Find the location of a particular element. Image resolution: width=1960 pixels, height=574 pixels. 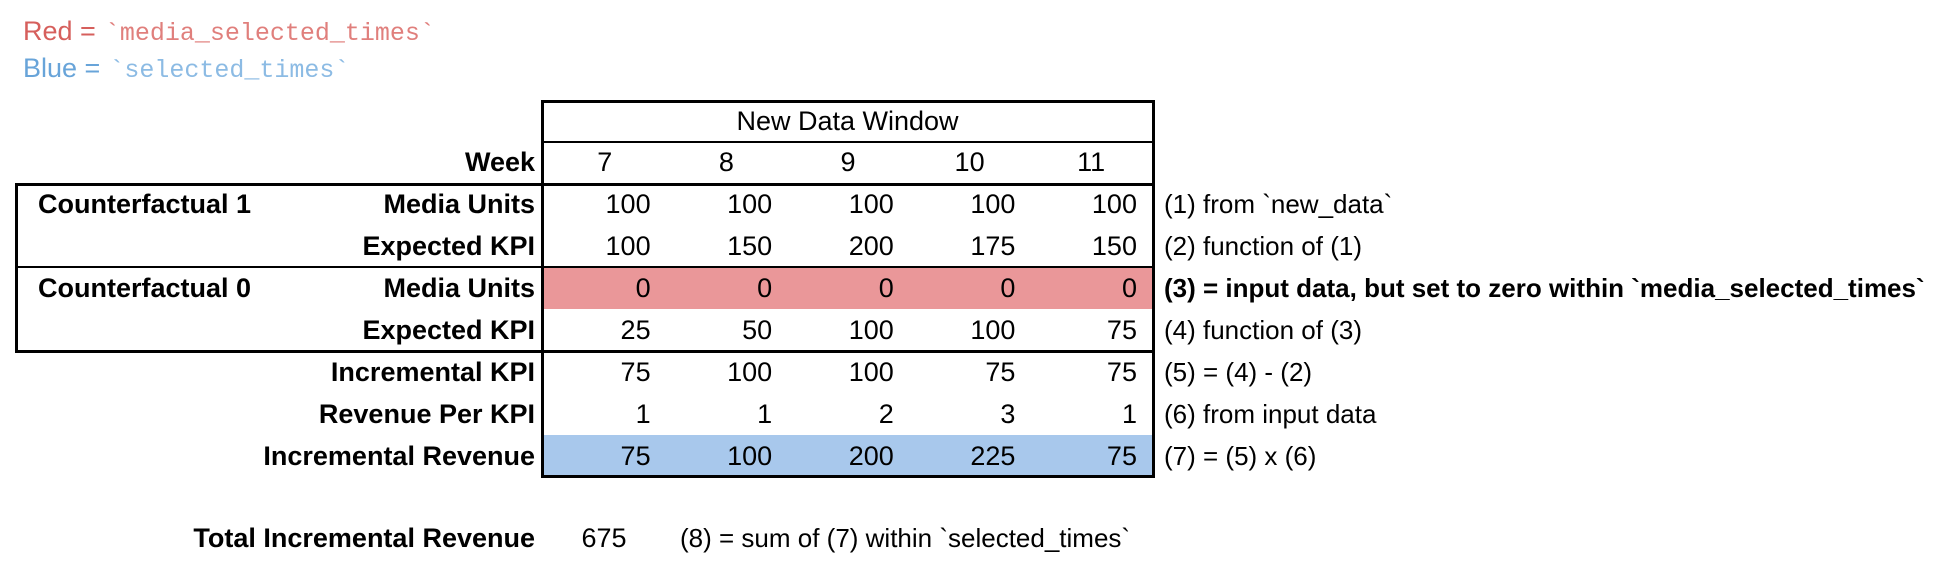

annotation-6: (6) from input data is located at coordinates (1270, 414).